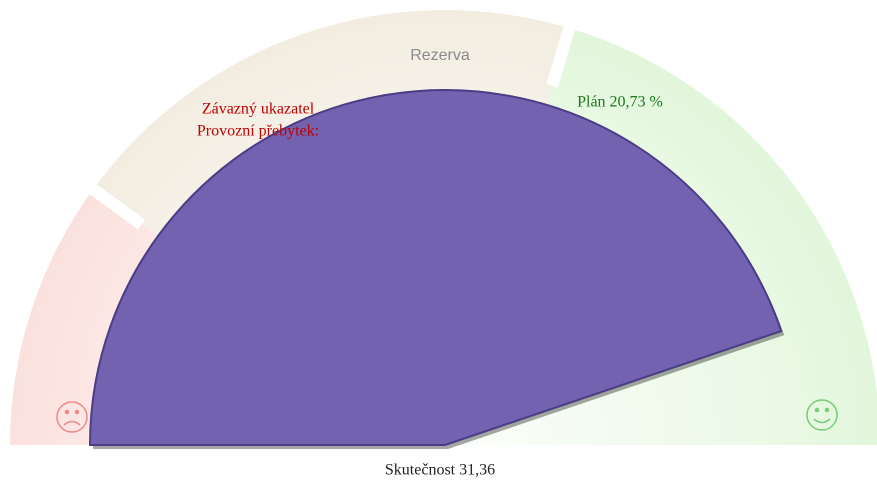 Image resolution: width=877 pixels, height=486 pixels. Describe the element at coordinates (440, 470) in the screenshot. I see `value-label: Skutečnost 31,36` at that location.